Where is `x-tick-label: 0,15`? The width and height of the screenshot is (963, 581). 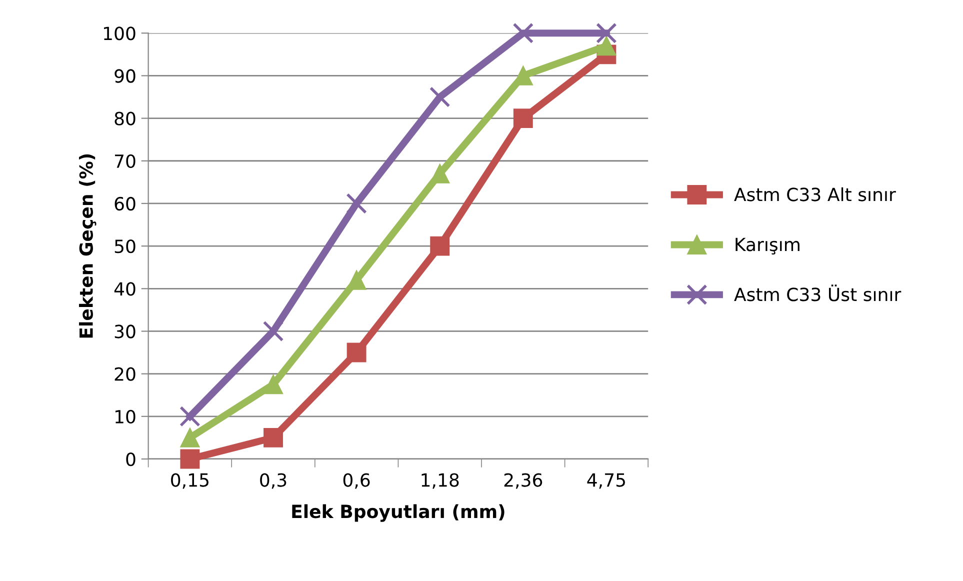
x-tick-label: 0,15 is located at coordinates (189, 481).